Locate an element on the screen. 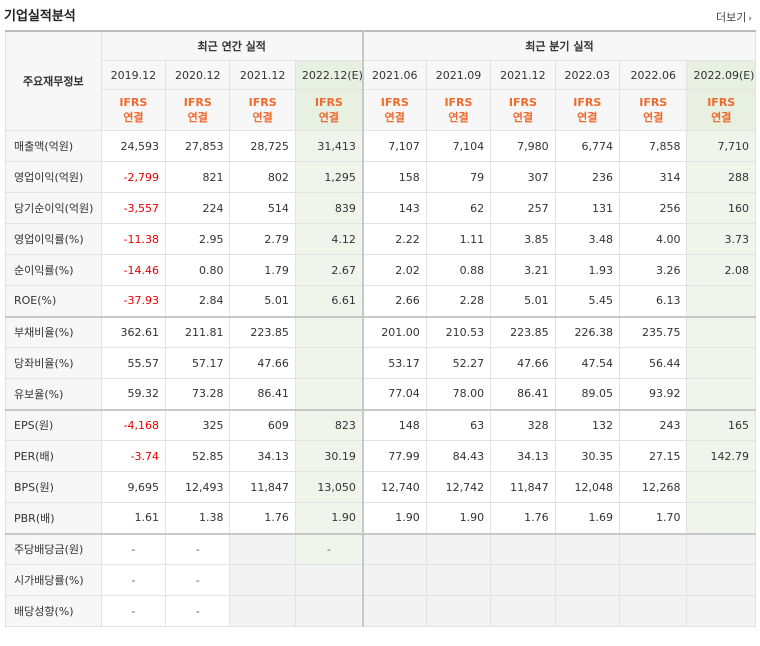 This screenshot has height=646, width=760. table-cell: 226.38 is located at coordinates (587, 331).